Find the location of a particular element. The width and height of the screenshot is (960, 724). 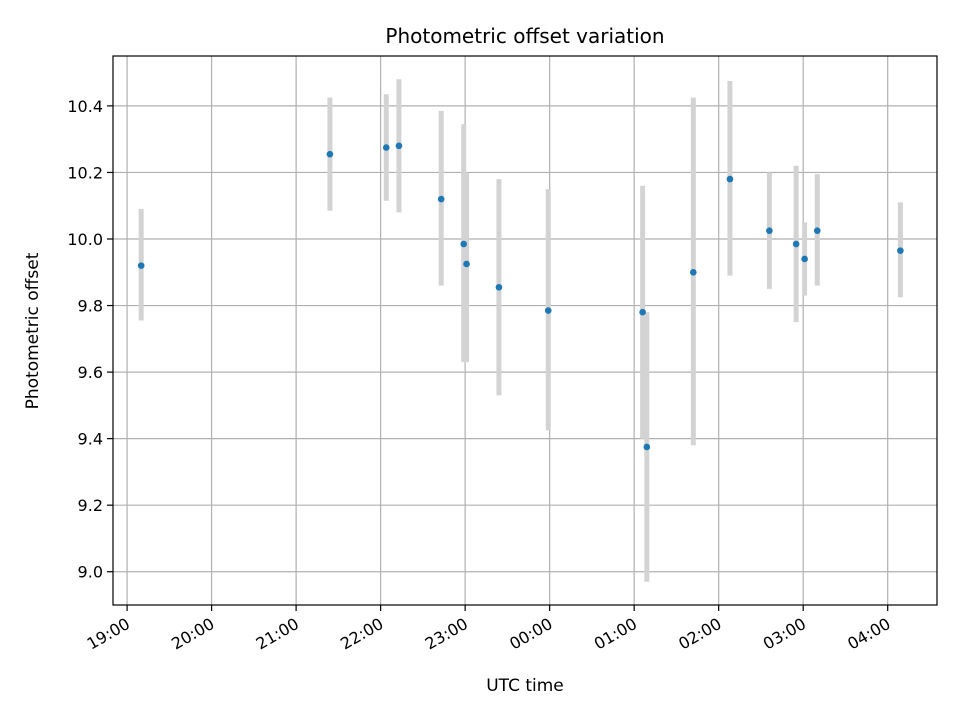

y-tick-label: 9.4 is located at coordinates (90, 439).